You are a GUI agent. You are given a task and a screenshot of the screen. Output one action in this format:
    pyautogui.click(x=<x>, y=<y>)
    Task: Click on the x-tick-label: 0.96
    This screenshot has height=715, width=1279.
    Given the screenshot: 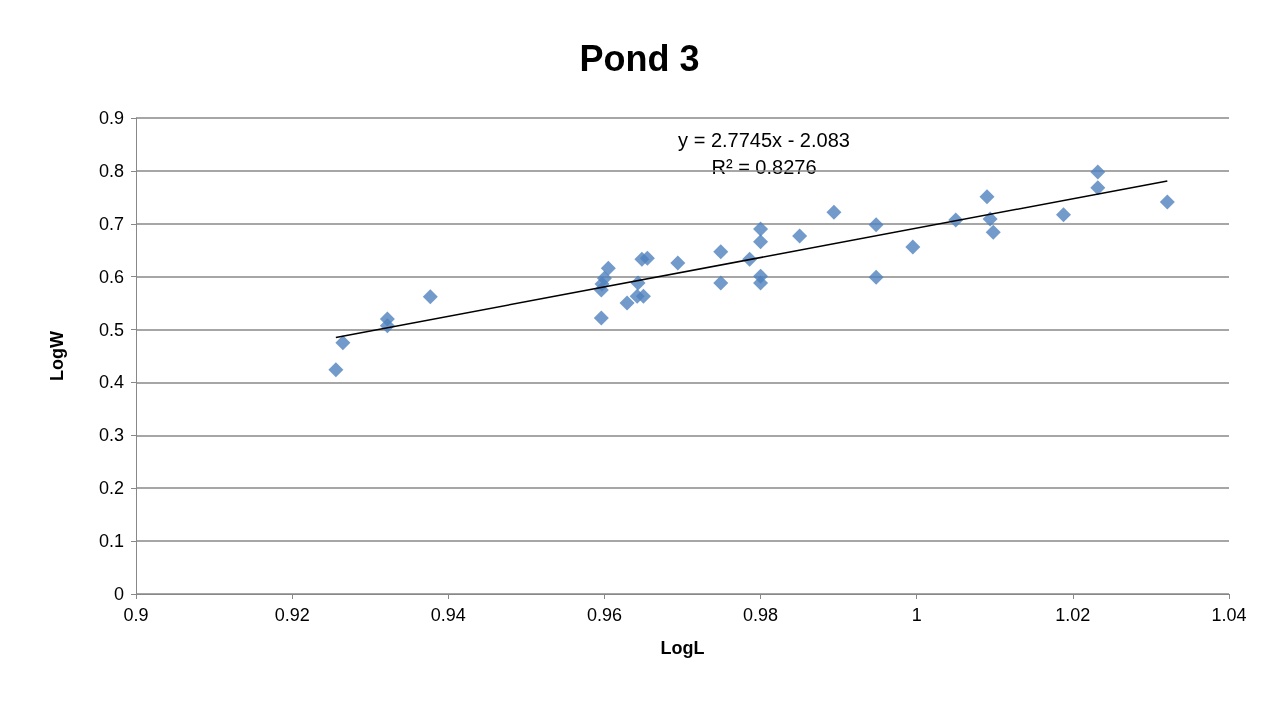 What is the action you would take?
    pyautogui.click(x=604, y=615)
    